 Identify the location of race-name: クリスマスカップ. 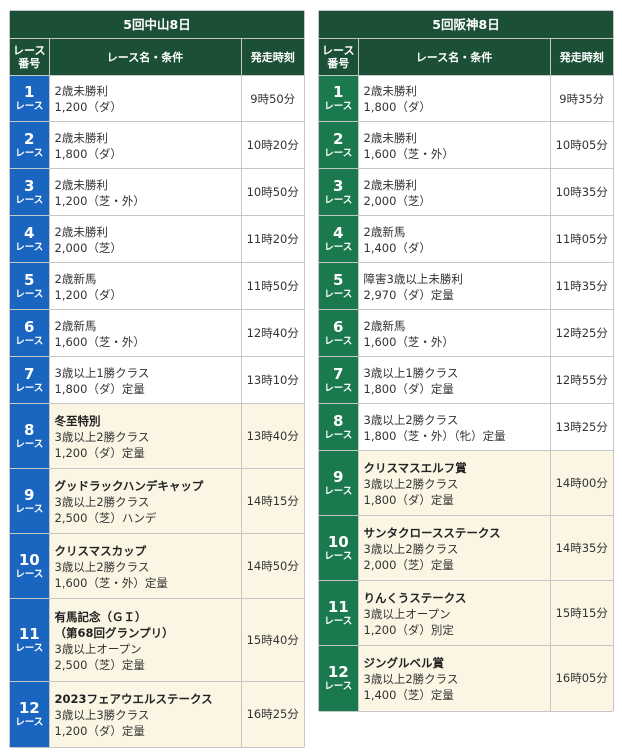
(100, 550).